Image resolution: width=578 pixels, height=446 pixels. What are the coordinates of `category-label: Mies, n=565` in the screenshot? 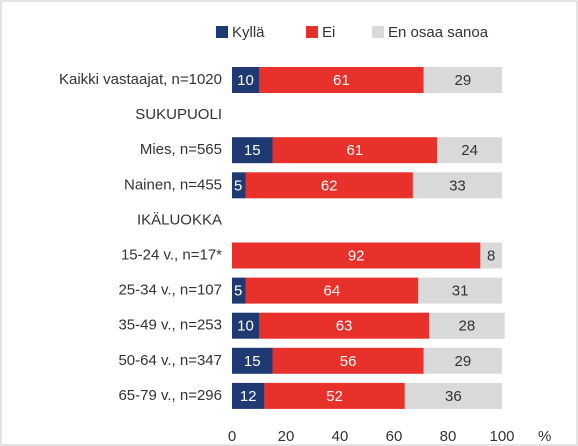 It's located at (181, 149).